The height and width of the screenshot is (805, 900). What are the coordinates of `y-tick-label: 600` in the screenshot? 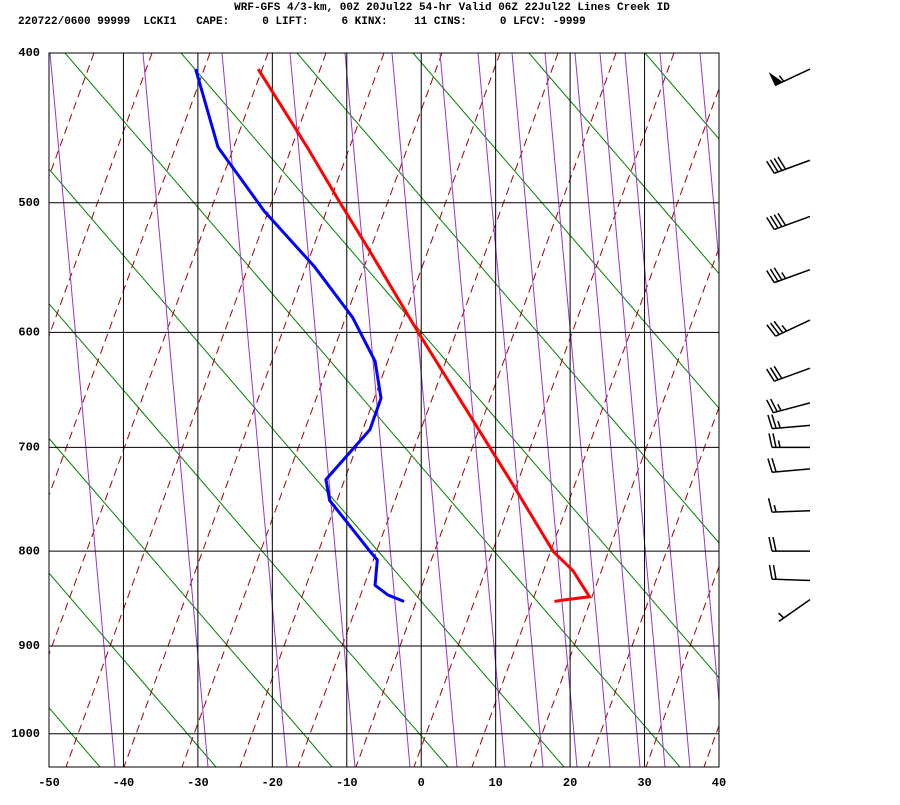 It's located at (29, 333).